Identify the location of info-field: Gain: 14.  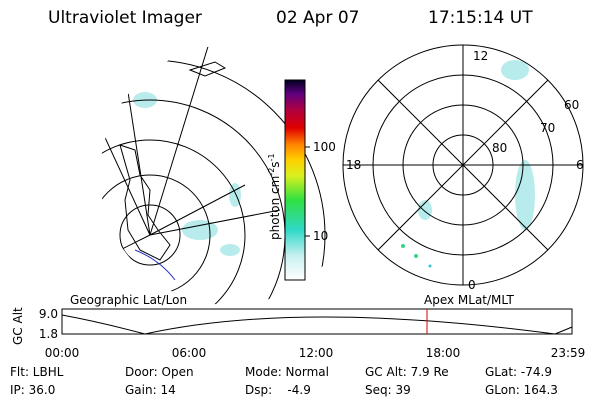
(150, 390).